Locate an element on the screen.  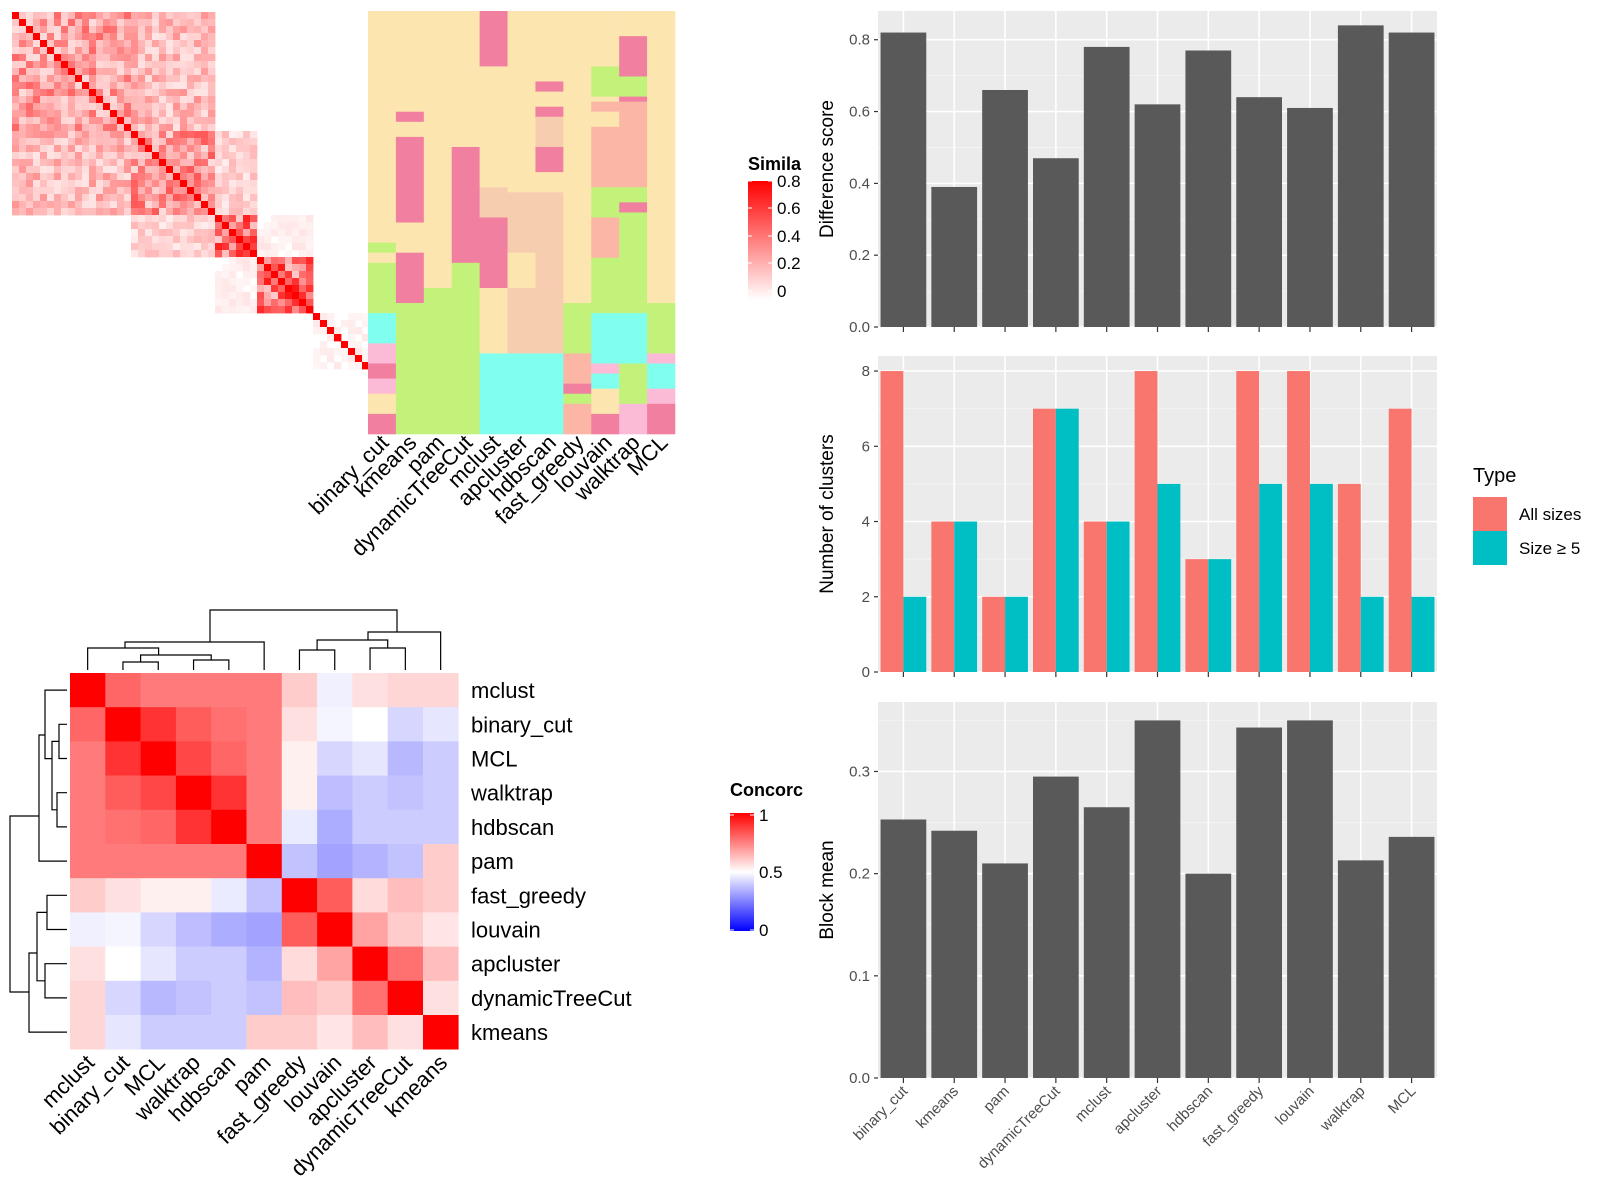
bar is located at coordinates (1411, 180).